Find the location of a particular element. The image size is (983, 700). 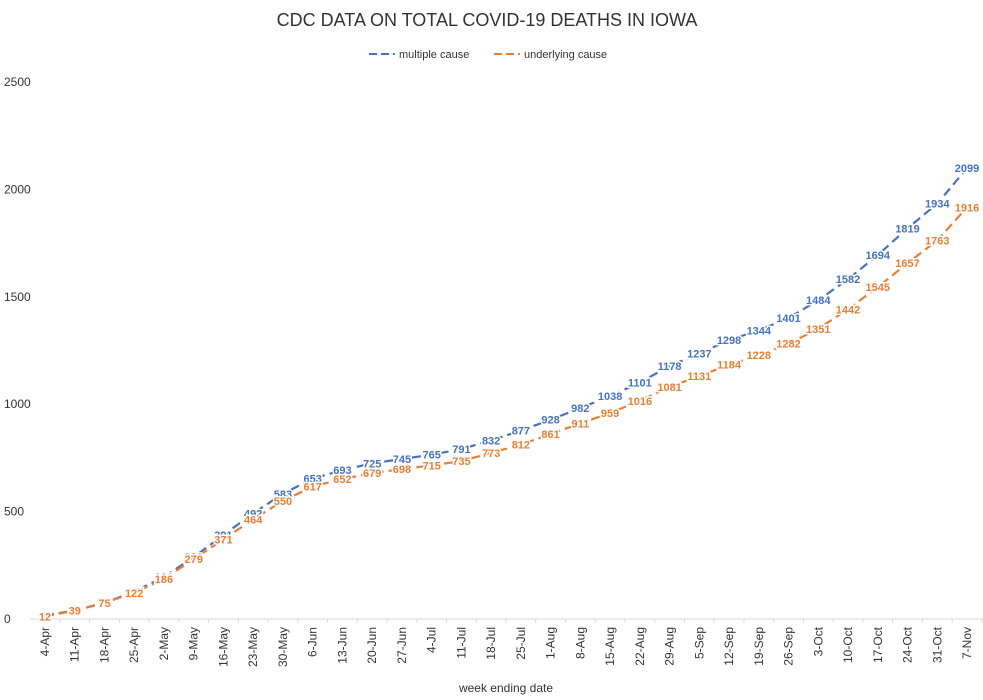

data-label-multiple-cause: 17 is located at coordinates (45, 616).